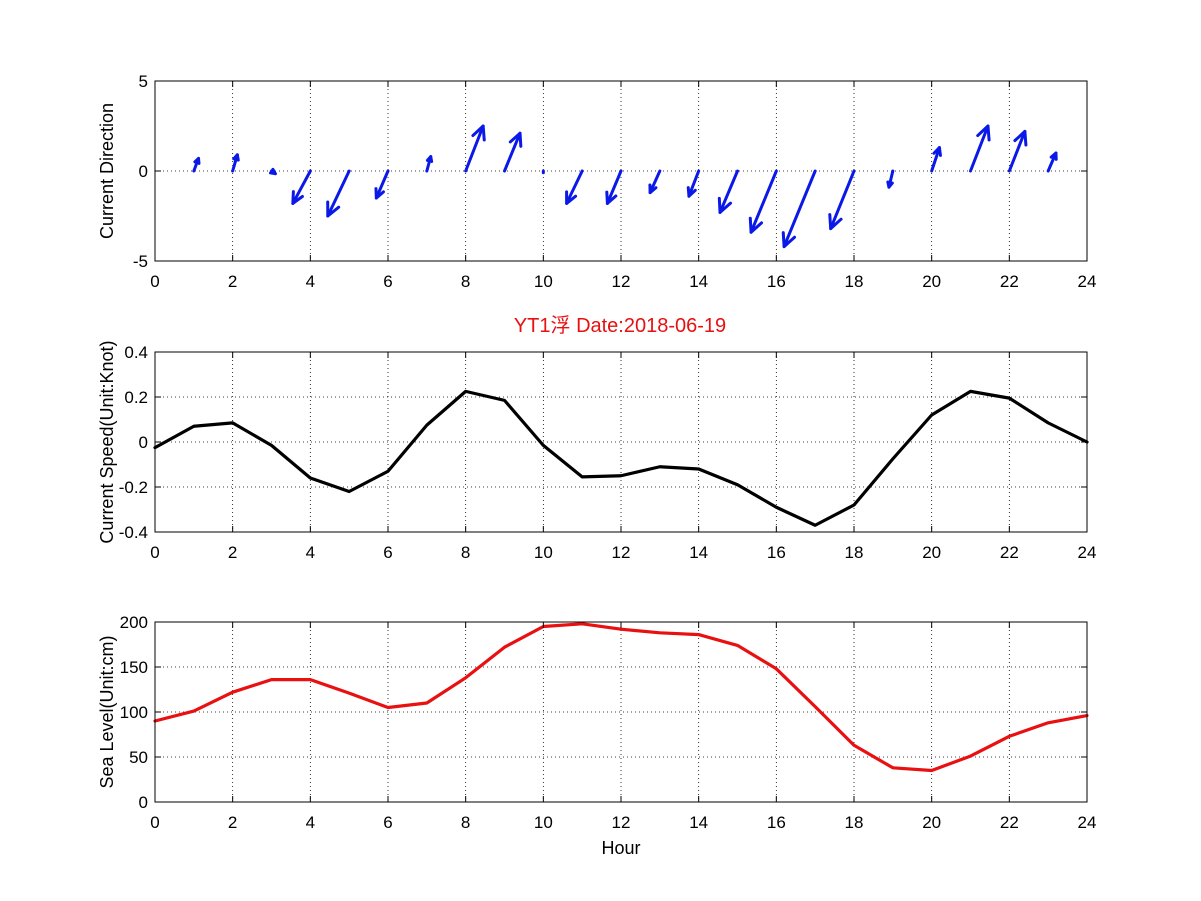  I want to click on sea-level-x-tick-label: 8, so click(465, 822).